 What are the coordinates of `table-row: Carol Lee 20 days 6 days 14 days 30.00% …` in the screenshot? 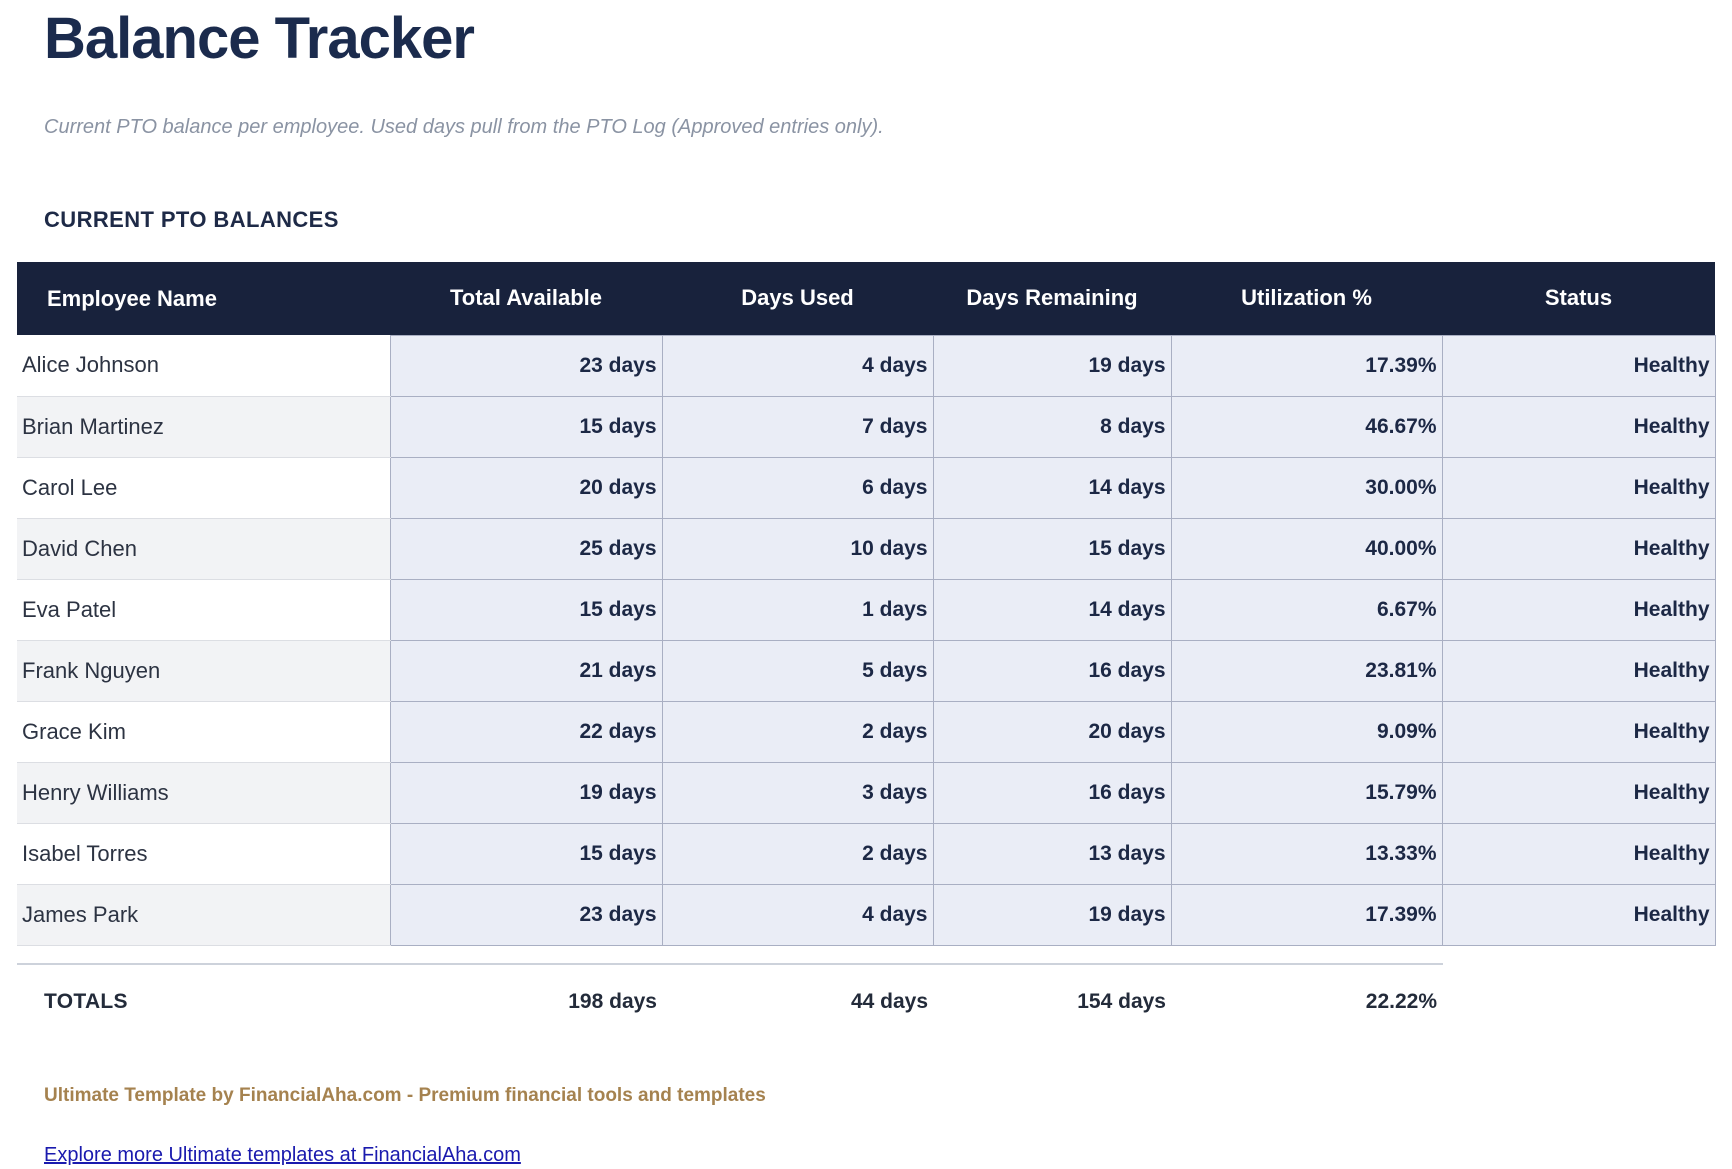 It's located at (866, 487).